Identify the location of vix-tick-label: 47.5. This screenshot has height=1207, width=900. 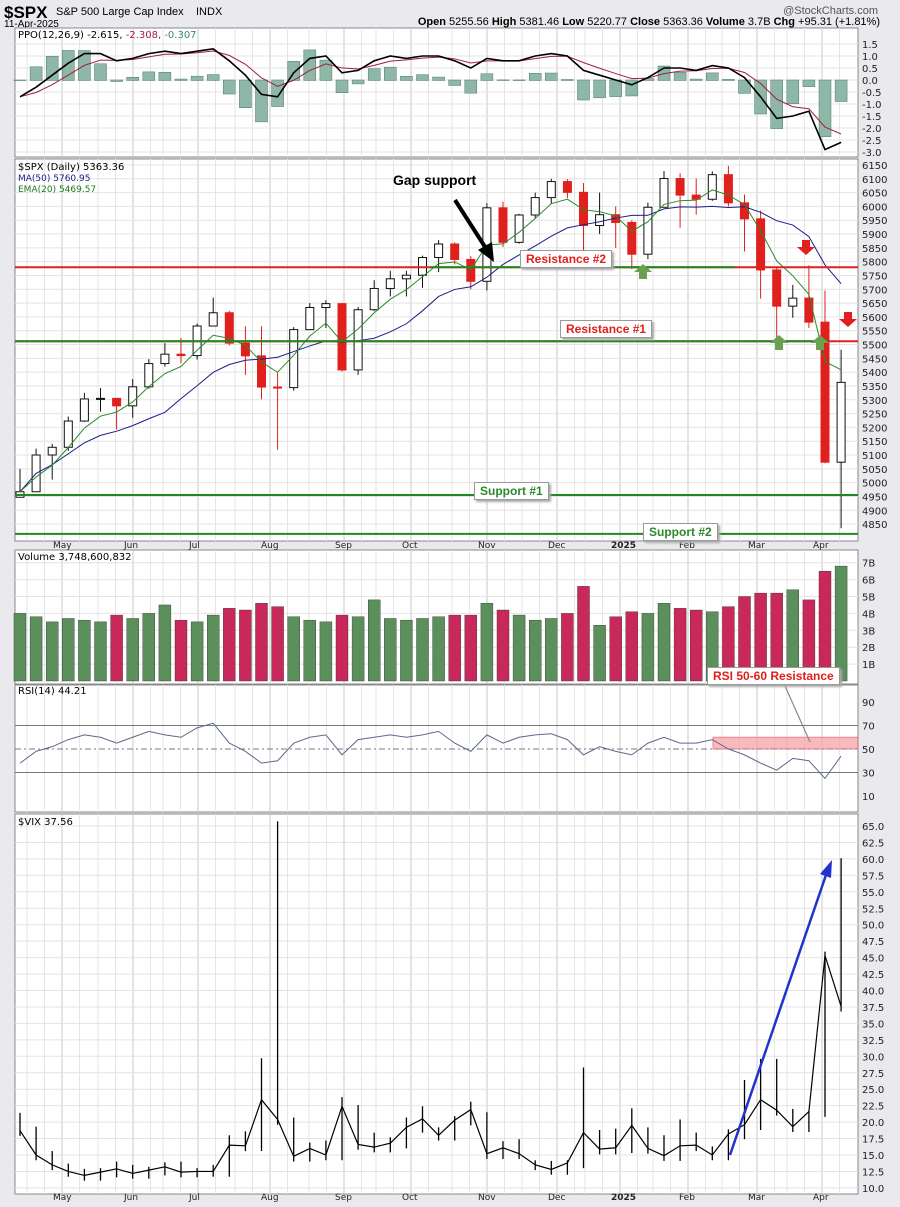
(873, 942).